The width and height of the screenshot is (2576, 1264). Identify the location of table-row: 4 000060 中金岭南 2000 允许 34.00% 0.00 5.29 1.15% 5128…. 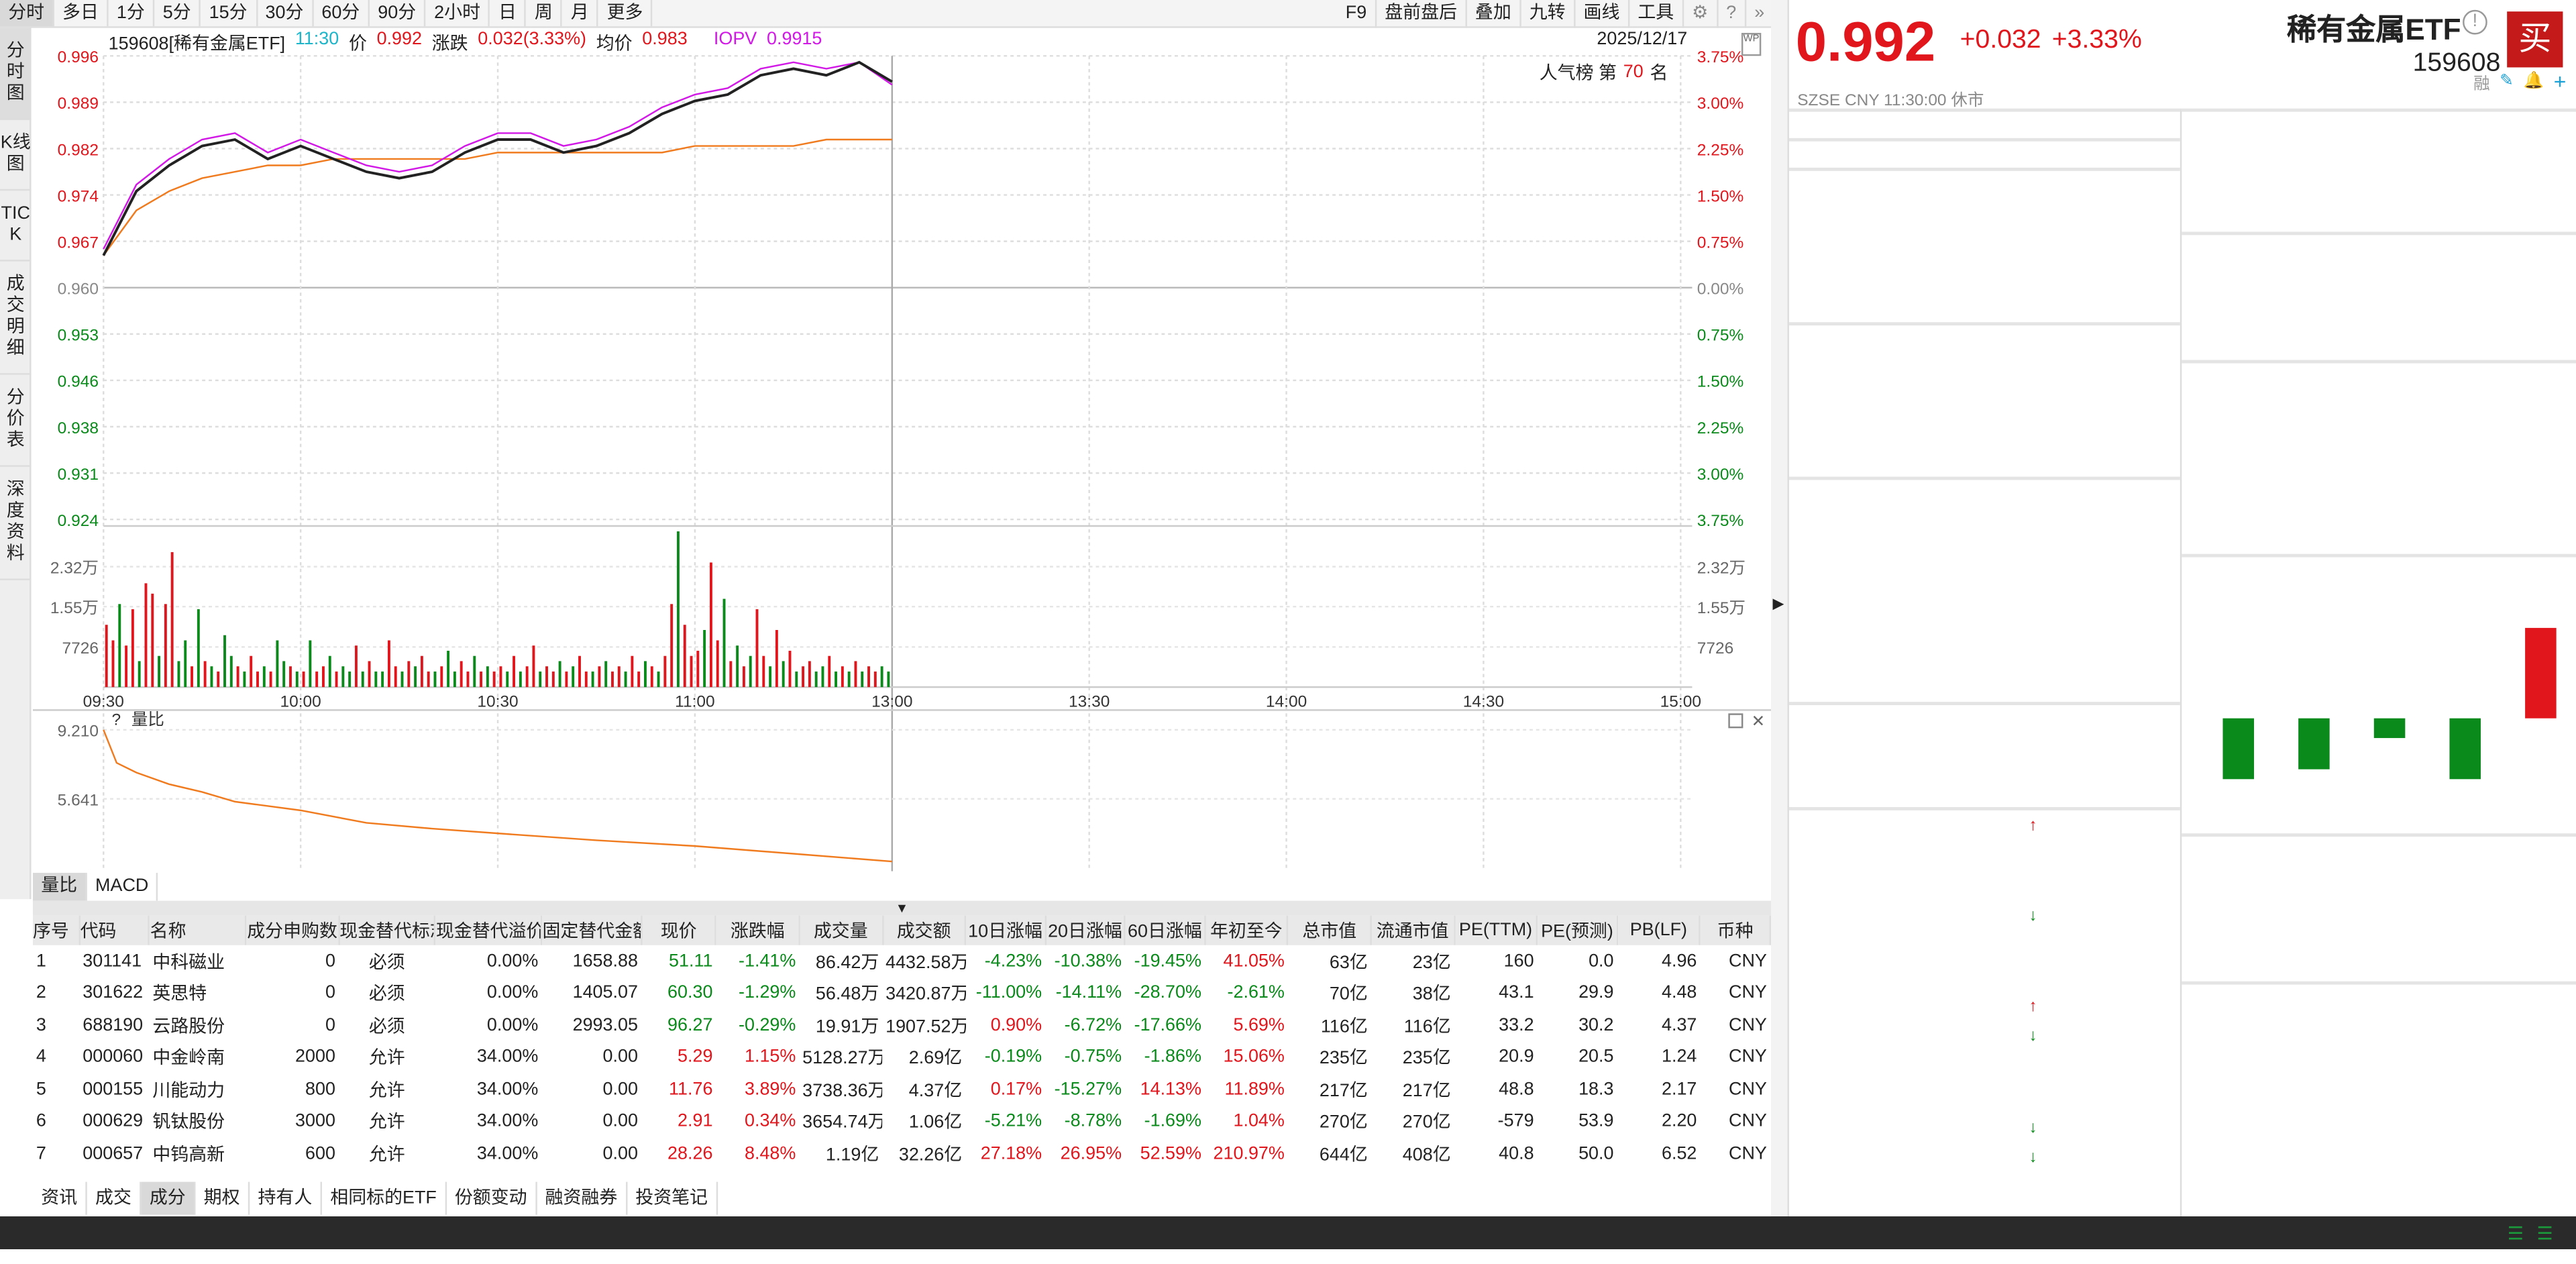
(901, 1057).